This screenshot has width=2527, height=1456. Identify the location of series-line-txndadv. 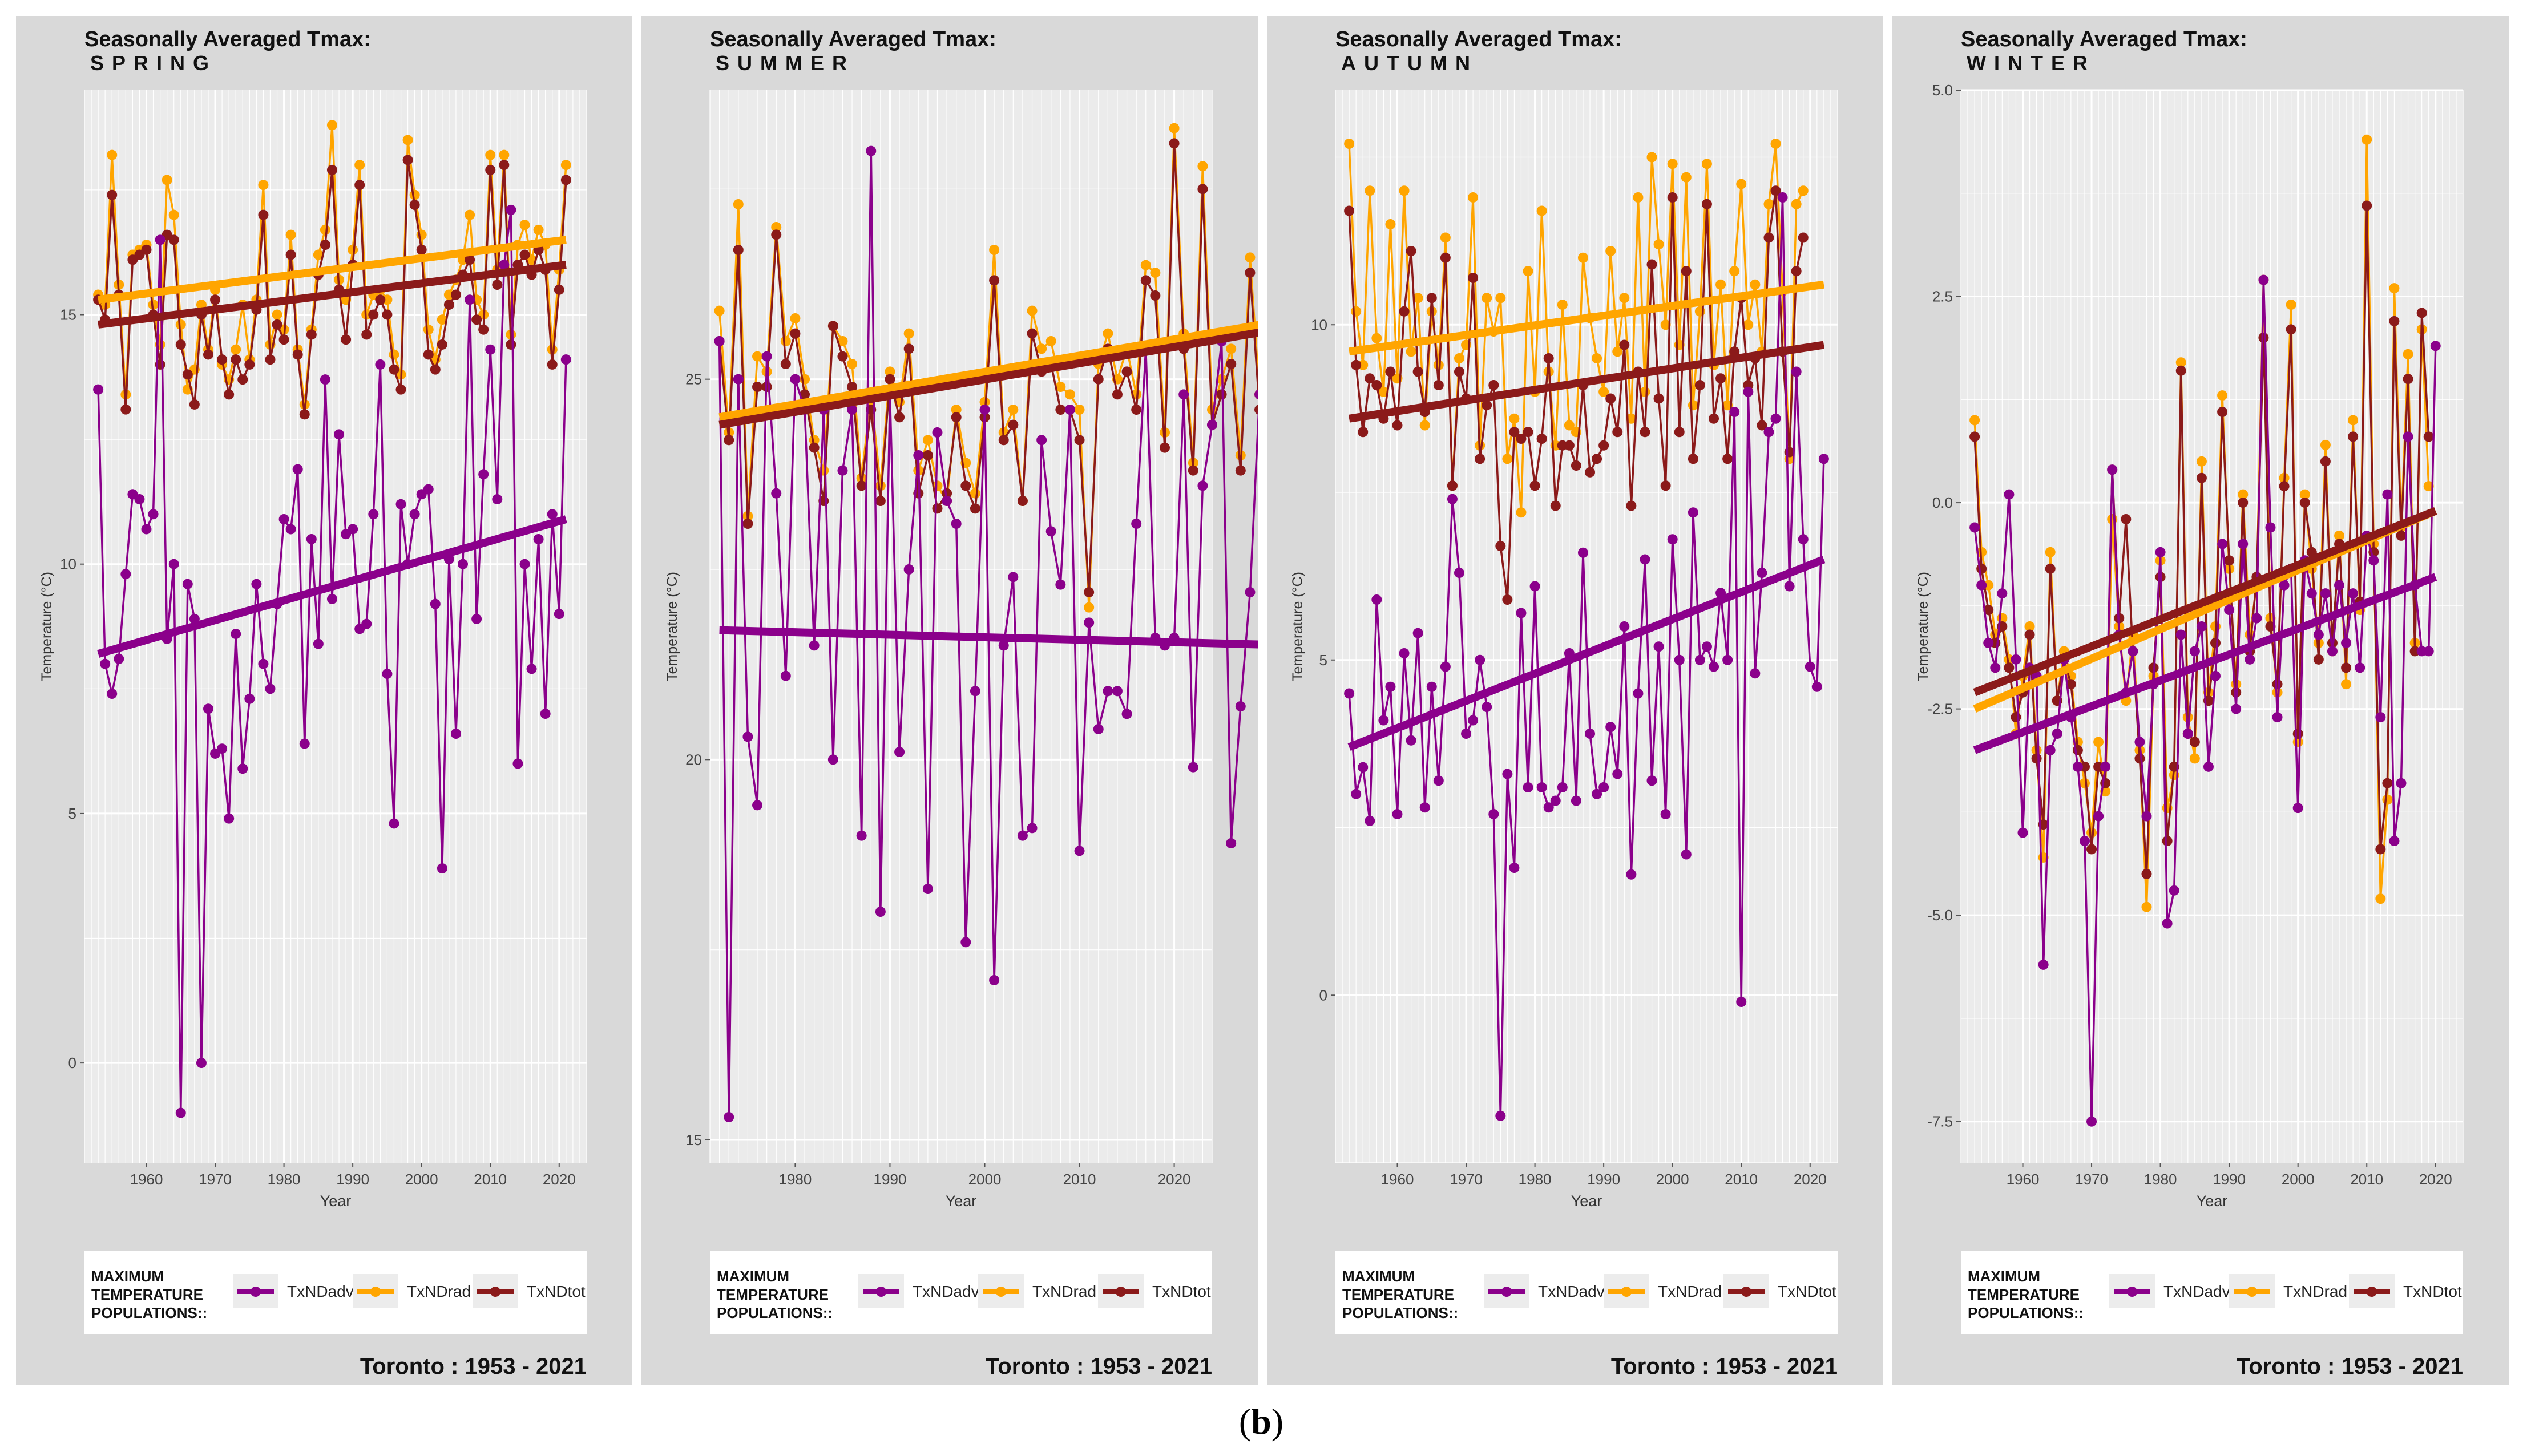
(1586, 656).